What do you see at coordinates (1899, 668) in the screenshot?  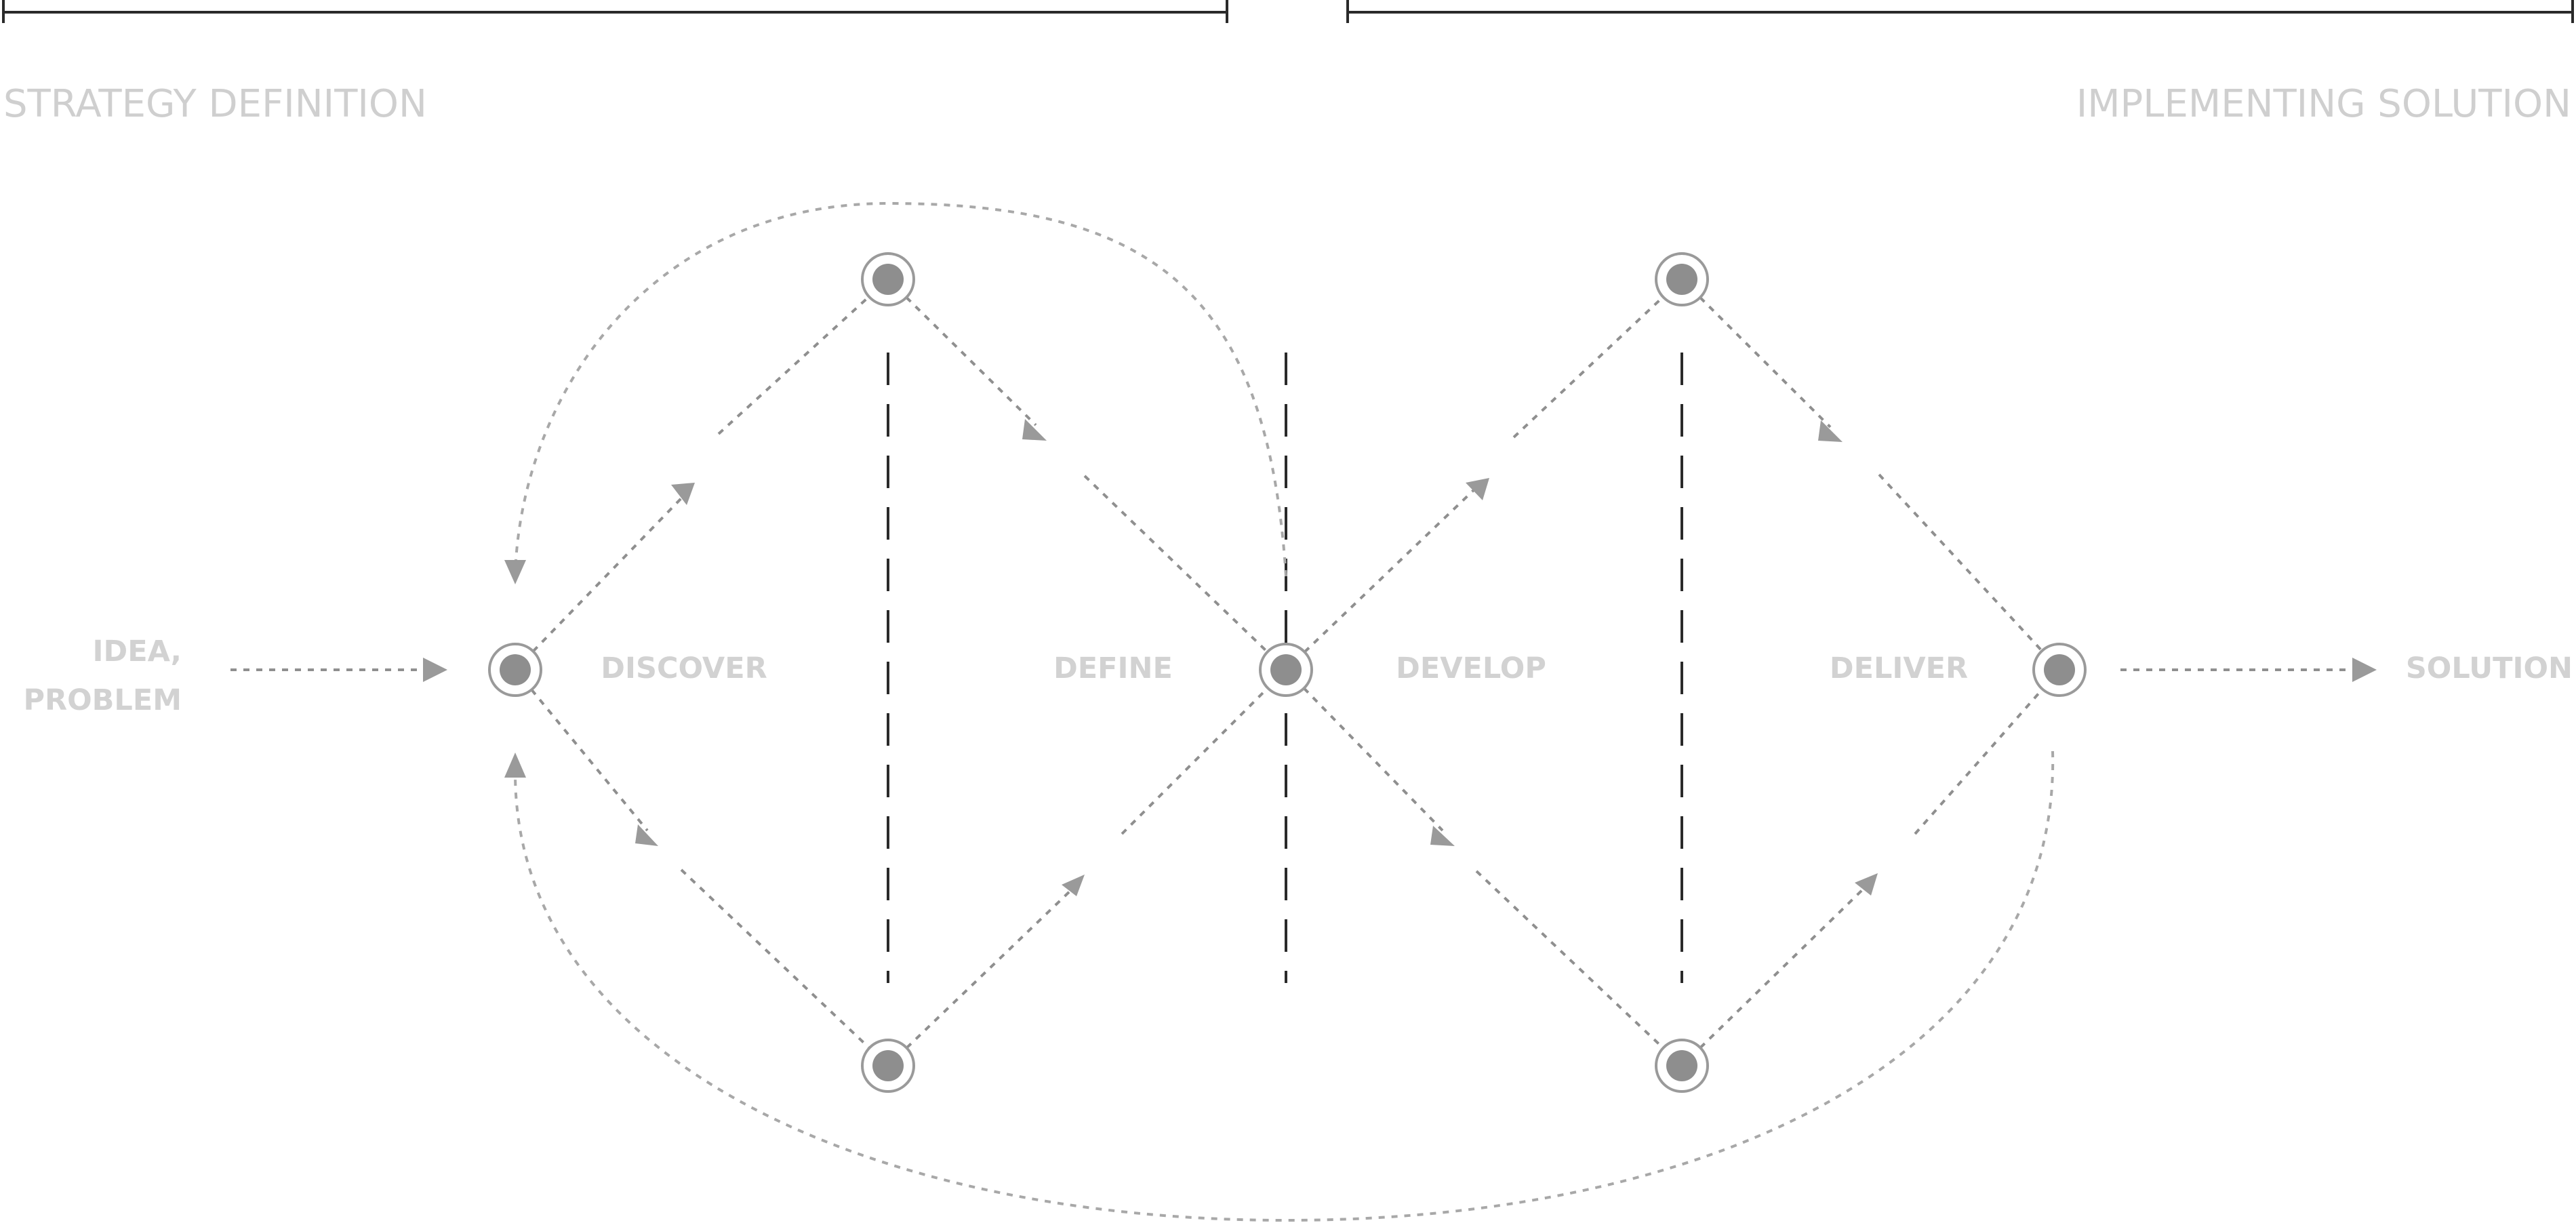 I see `phase-label-deliver: DELIVER` at bounding box center [1899, 668].